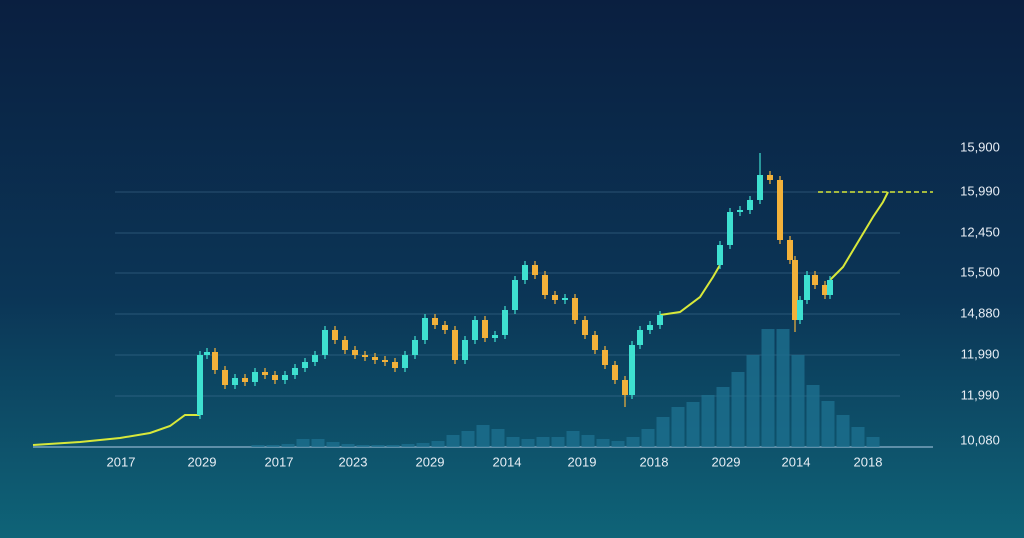 The height and width of the screenshot is (538, 1024). What do you see at coordinates (980, 439) in the screenshot?
I see `y-tick-label: 10,080` at bounding box center [980, 439].